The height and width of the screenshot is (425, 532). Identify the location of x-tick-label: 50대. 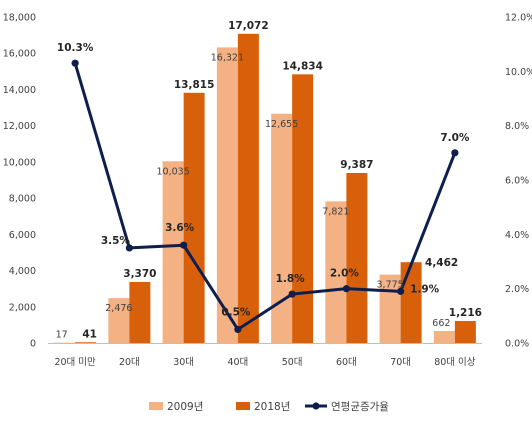
(292, 362).